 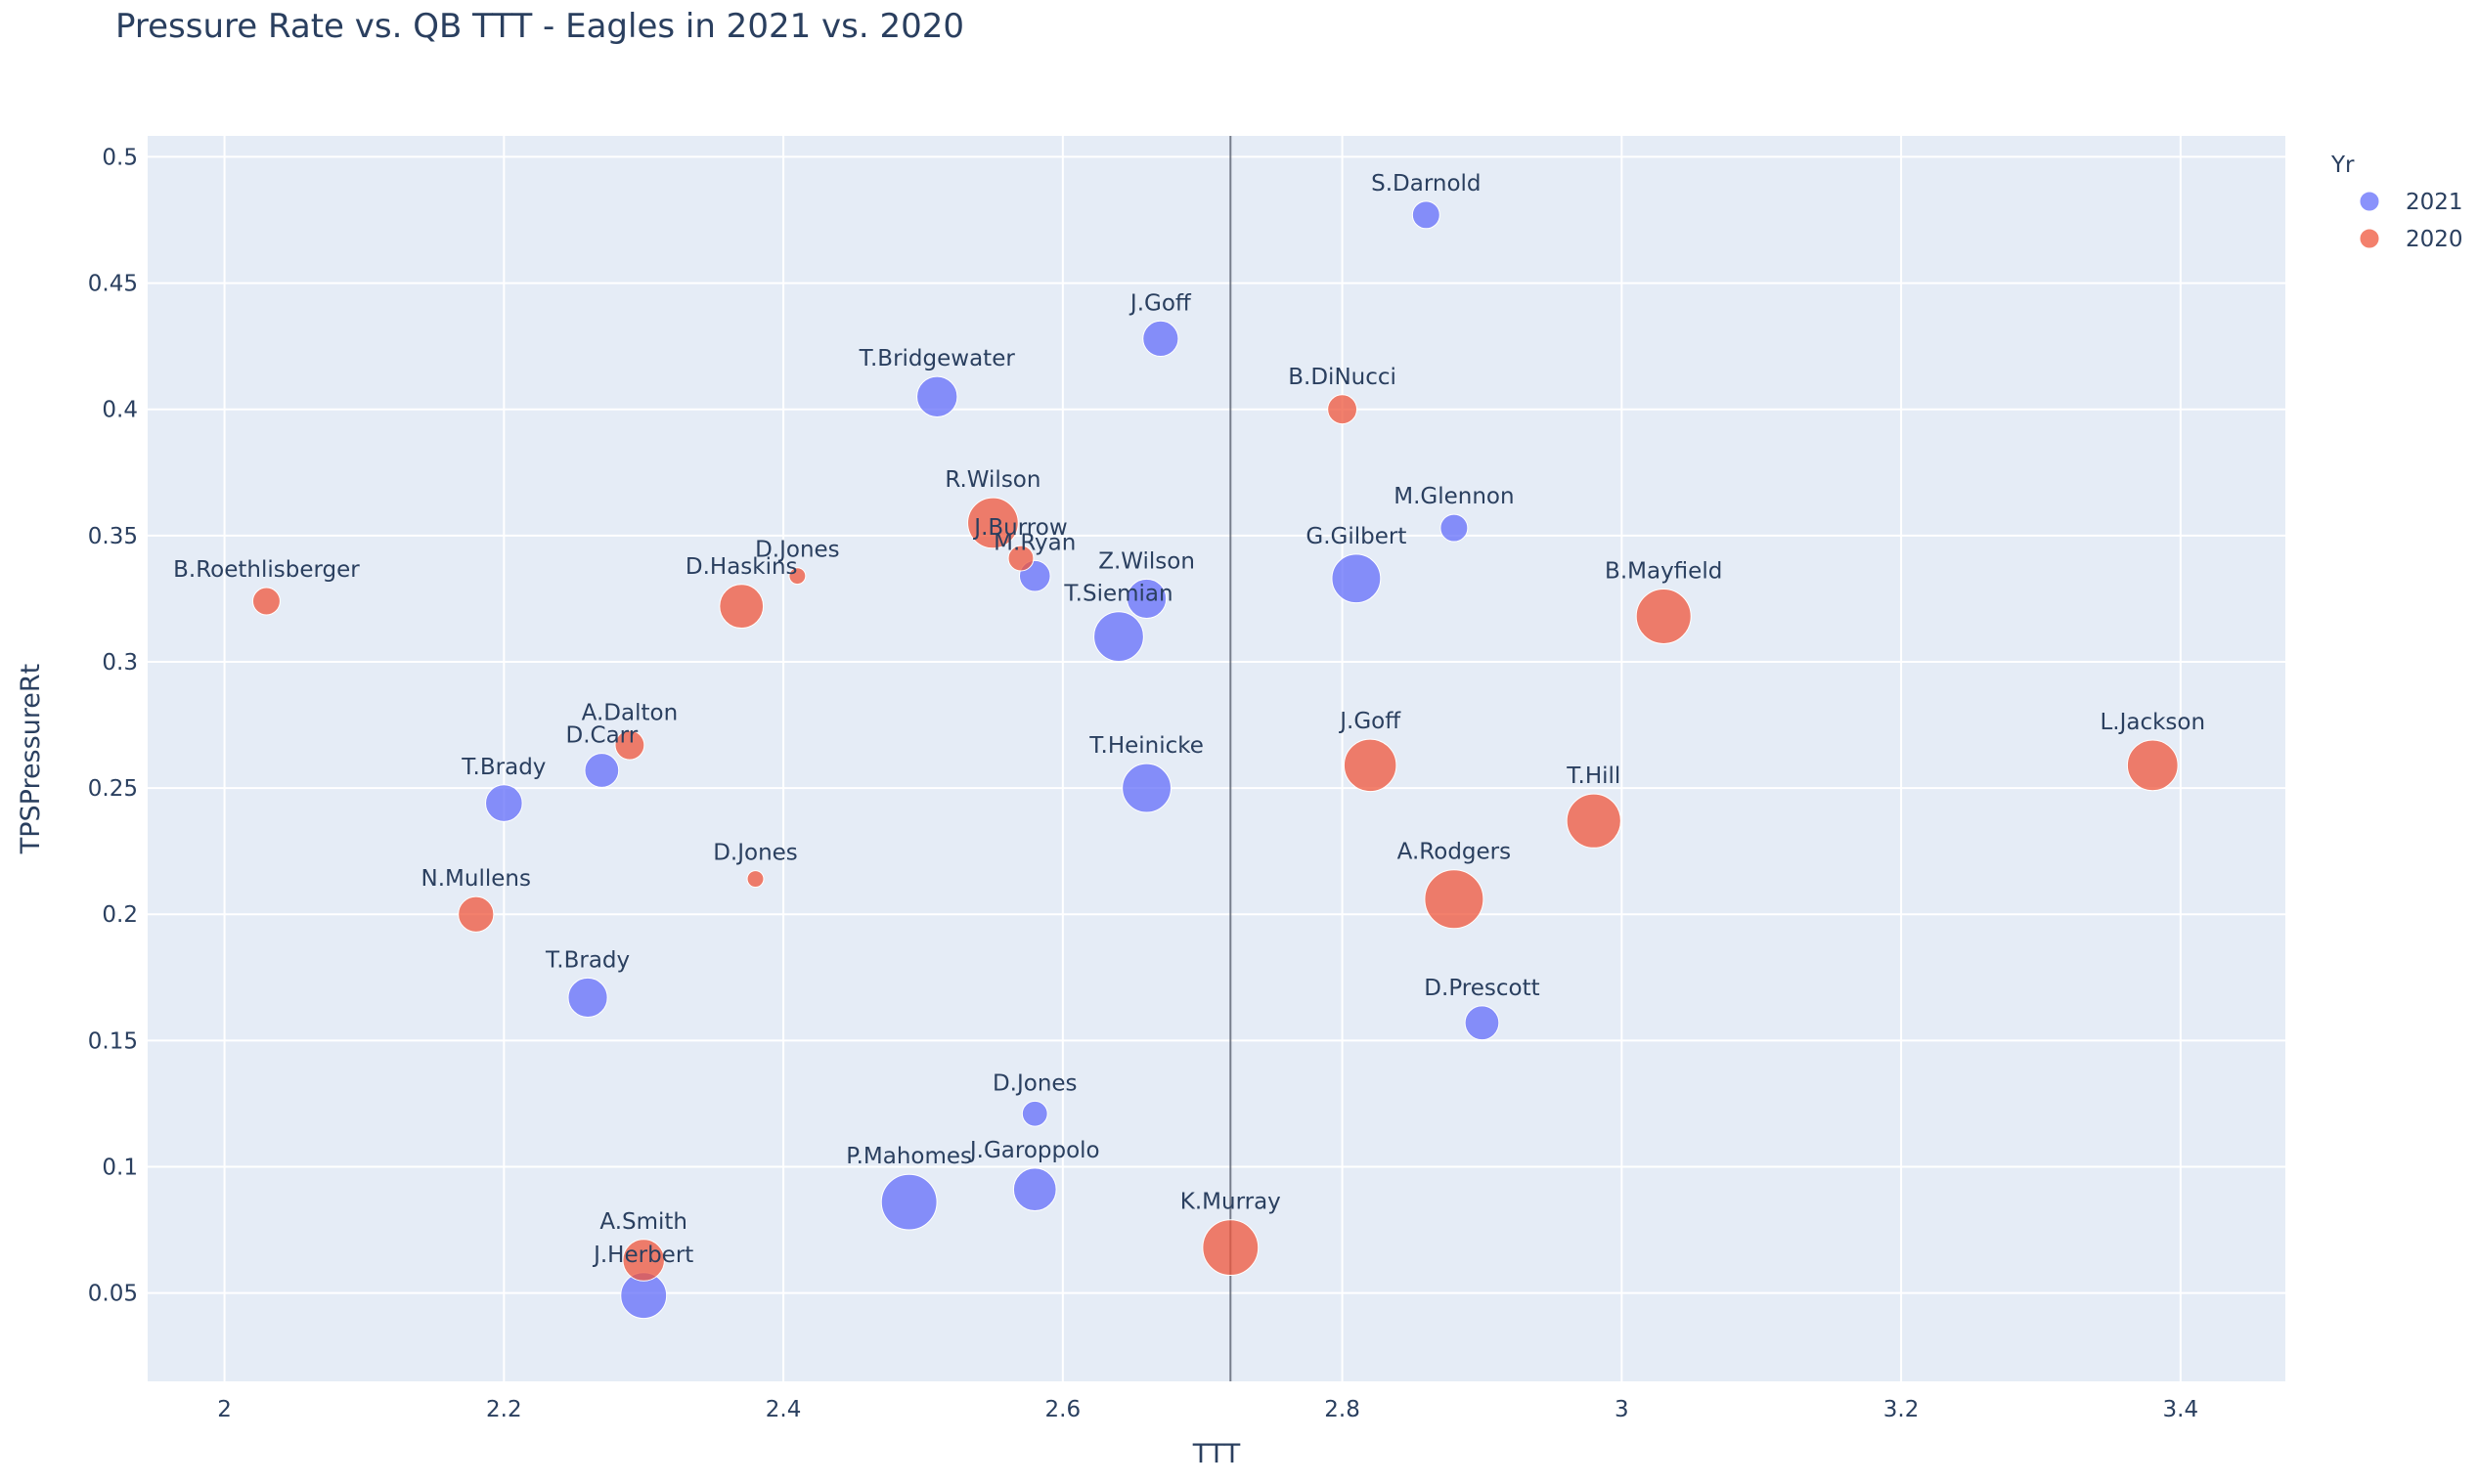 I want to click on point-label: J.Burrow, so click(x=1019, y=528).